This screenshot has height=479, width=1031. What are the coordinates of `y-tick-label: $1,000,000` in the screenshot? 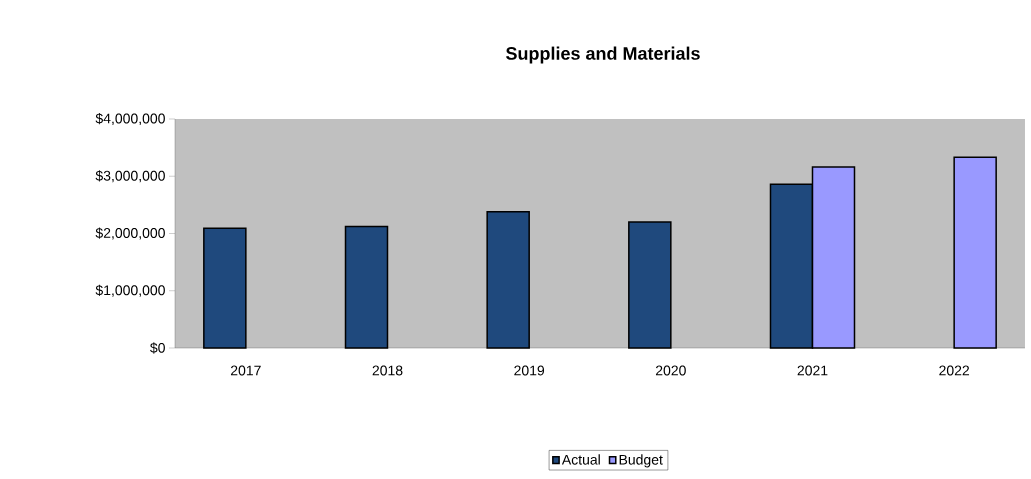 It's located at (130, 290).